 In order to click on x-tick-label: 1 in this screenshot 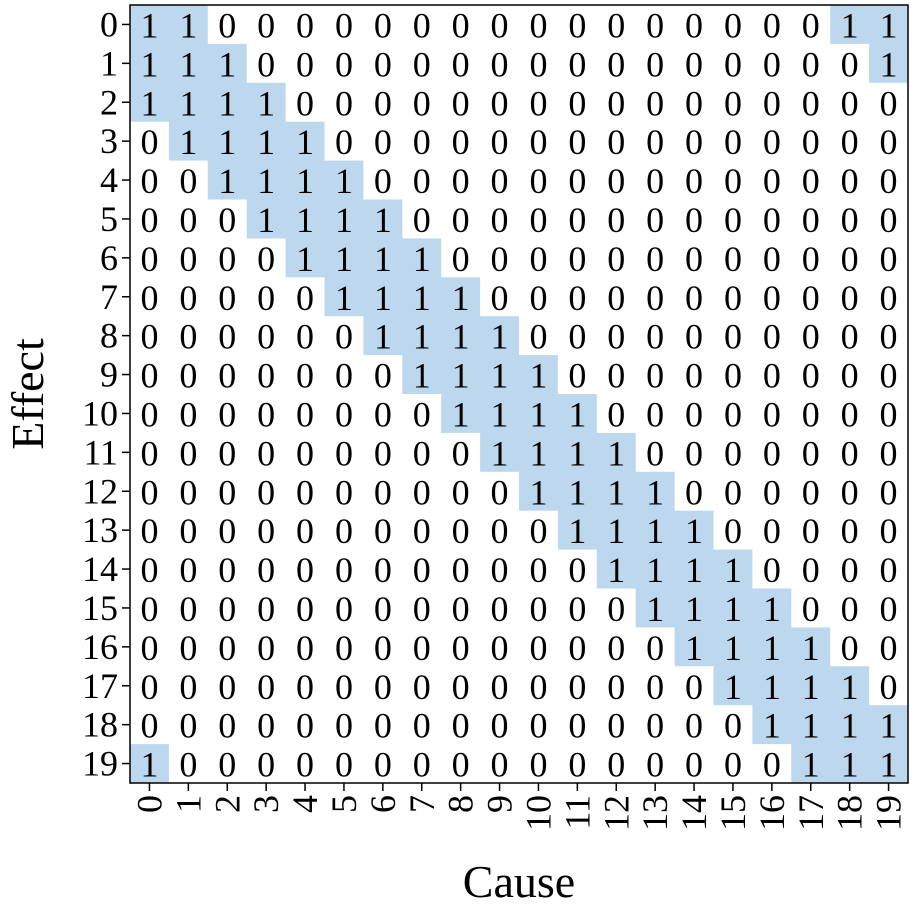, I will do `click(188, 804)`.